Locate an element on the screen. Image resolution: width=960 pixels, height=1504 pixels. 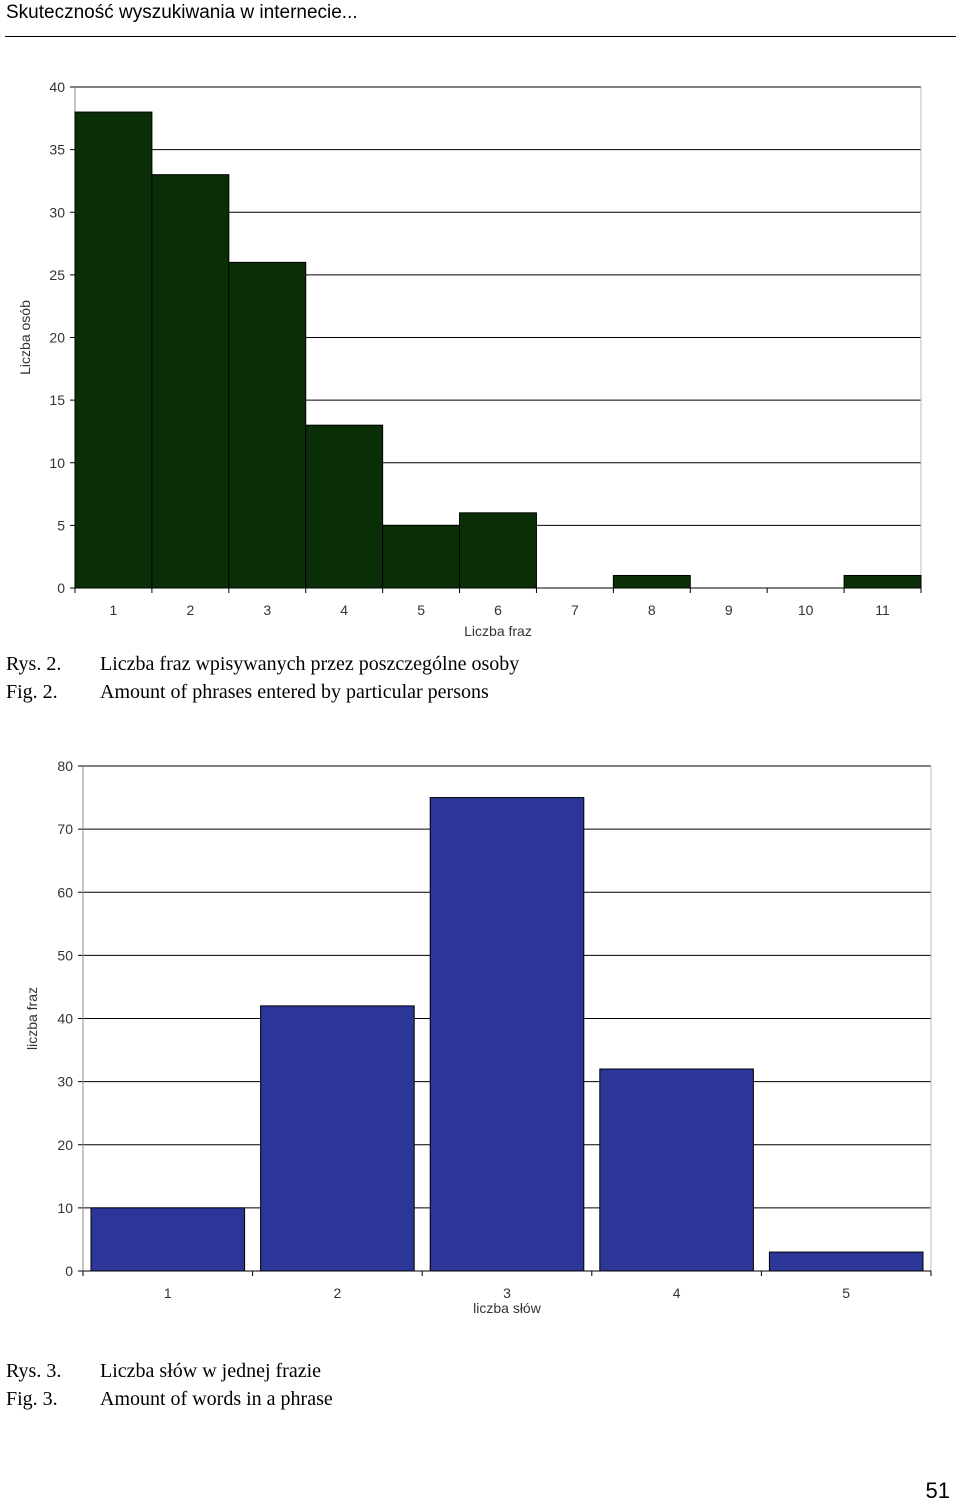
x-axis-title: Liczba fraz is located at coordinates (498, 631).